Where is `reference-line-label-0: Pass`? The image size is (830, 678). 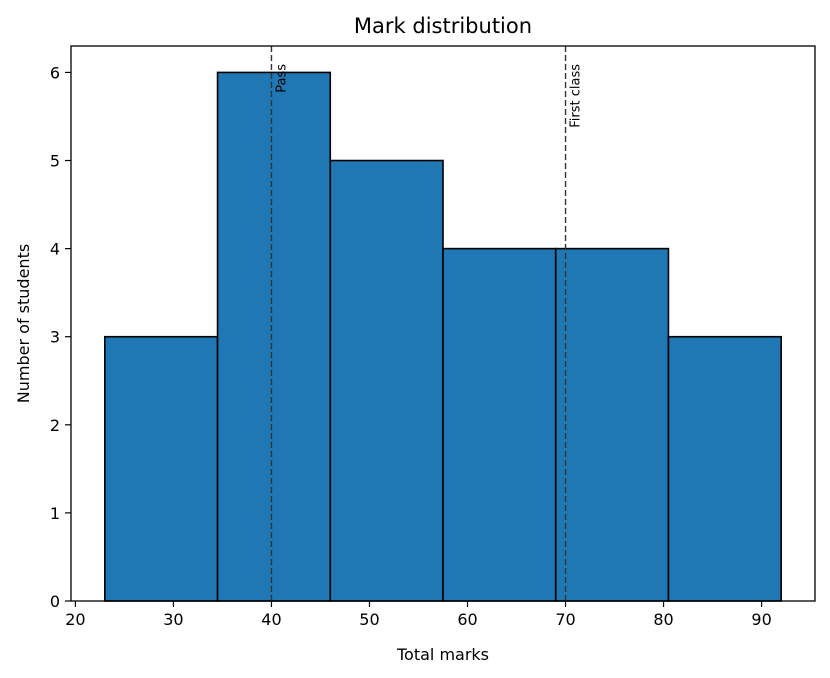
reference-line-label-0: Pass is located at coordinates (281, 78).